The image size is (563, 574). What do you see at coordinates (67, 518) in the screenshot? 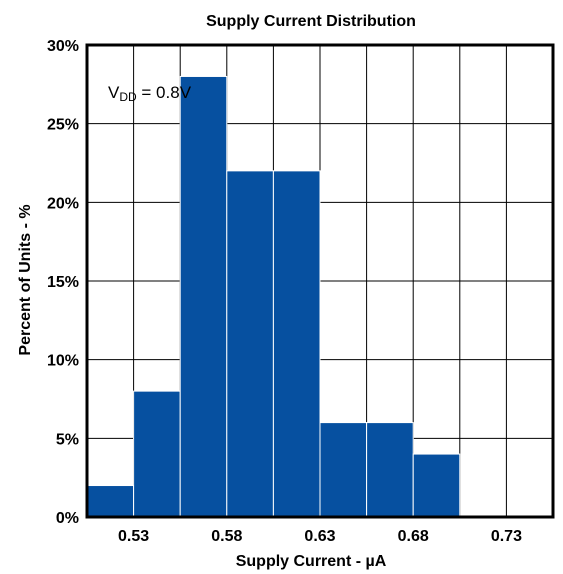
I see `y-tick-label: 0%` at bounding box center [67, 518].